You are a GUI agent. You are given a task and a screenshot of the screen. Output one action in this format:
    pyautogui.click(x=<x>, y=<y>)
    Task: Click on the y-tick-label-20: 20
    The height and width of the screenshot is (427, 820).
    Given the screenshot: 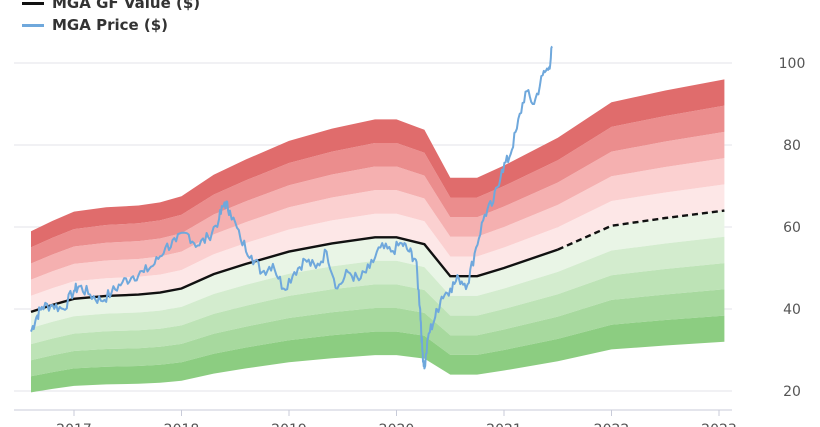 What is the action you would take?
    pyautogui.click(x=792, y=392)
    